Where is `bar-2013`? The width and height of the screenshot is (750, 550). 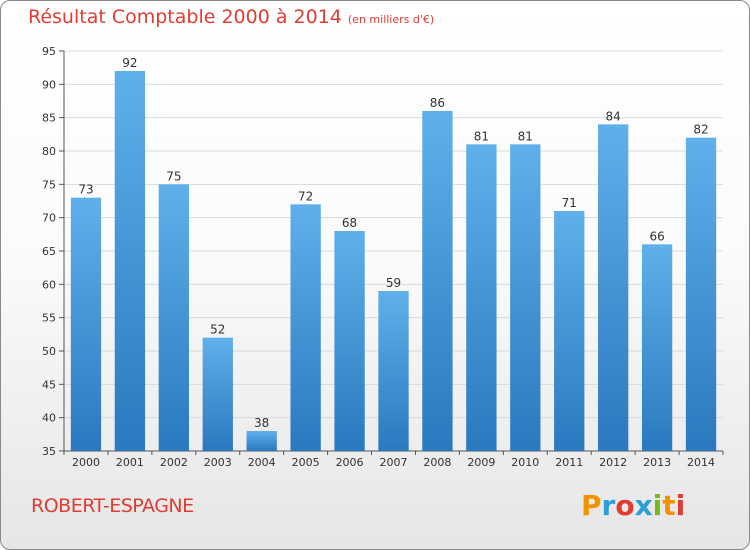
bar-2013 is located at coordinates (657, 347).